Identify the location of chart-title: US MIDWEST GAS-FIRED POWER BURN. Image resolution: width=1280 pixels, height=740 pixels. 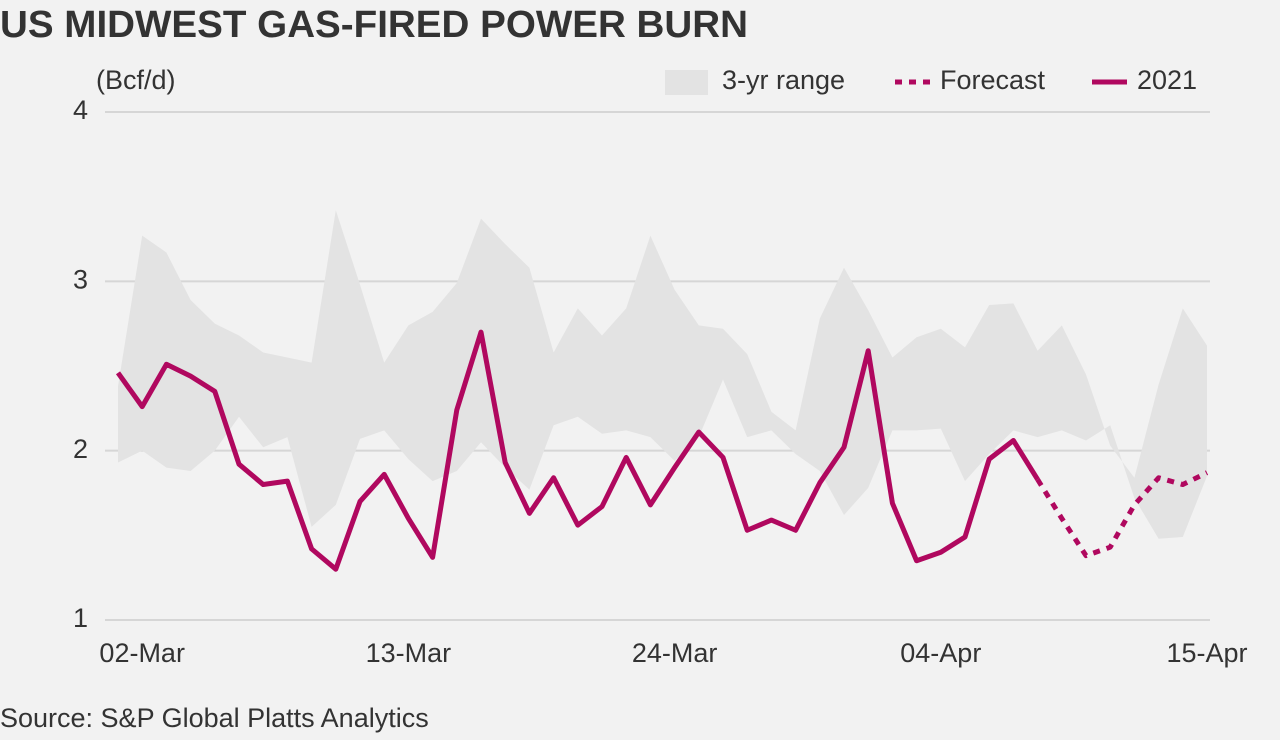
(374, 25).